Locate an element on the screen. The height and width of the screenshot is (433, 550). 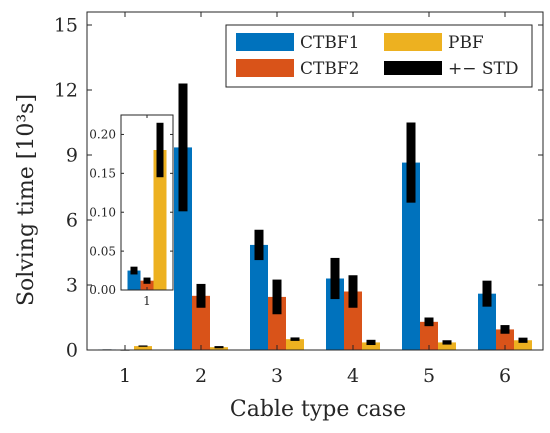
inset-y-tick-label: 0.15 is located at coordinates (102, 174).